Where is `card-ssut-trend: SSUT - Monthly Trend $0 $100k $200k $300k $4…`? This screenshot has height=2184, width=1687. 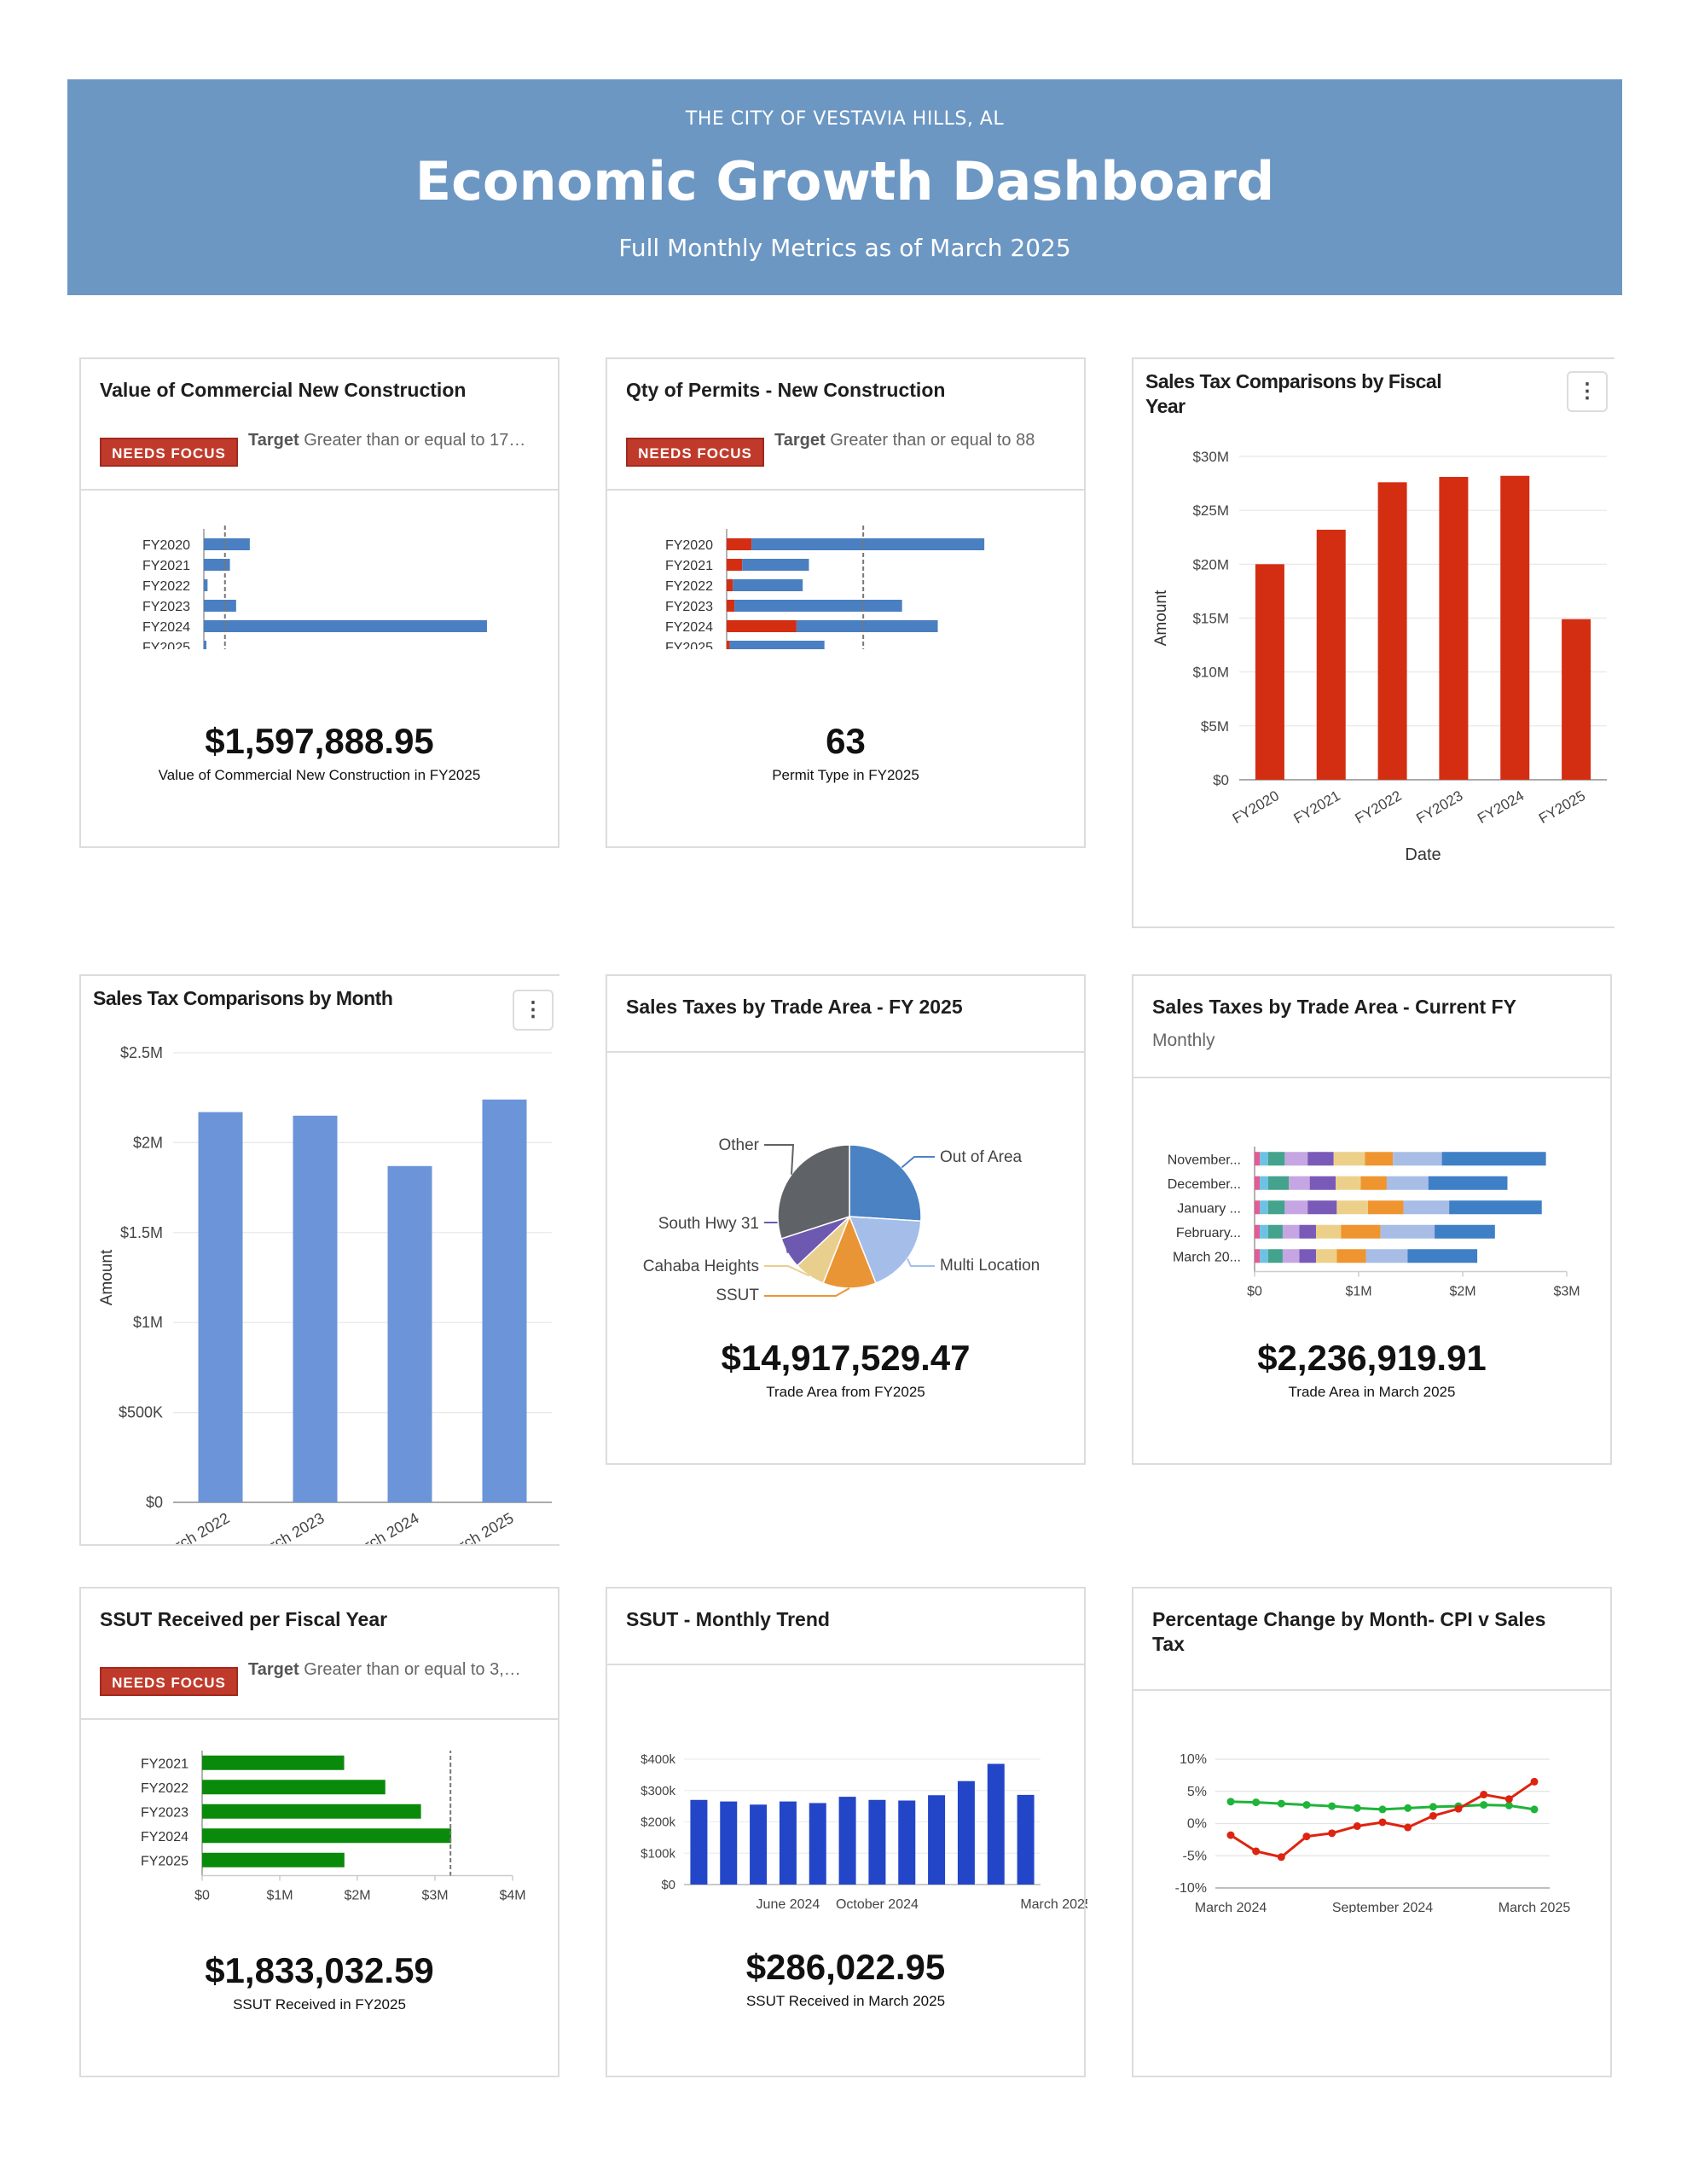
card-ssut-trend: SSUT - Monthly Trend $0 $100k $200k $300k $4… is located at coordinates (846, 1832).